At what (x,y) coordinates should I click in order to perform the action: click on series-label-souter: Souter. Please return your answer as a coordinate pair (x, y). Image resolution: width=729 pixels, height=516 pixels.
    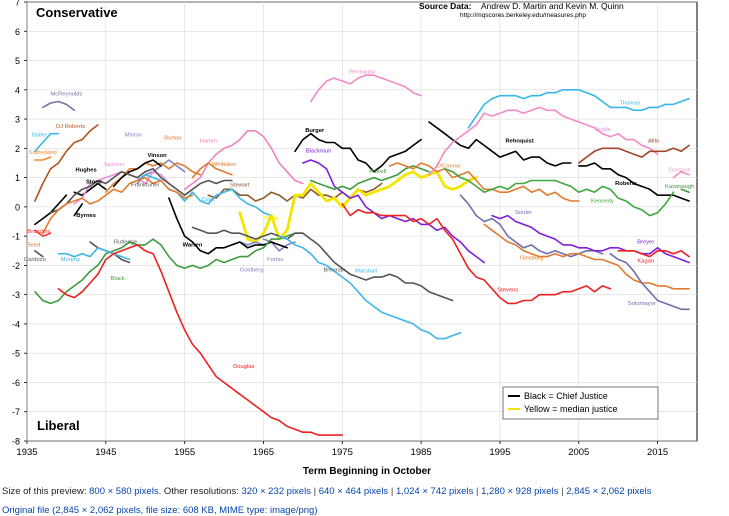
    Looking at the image, I should click on (523, 213).